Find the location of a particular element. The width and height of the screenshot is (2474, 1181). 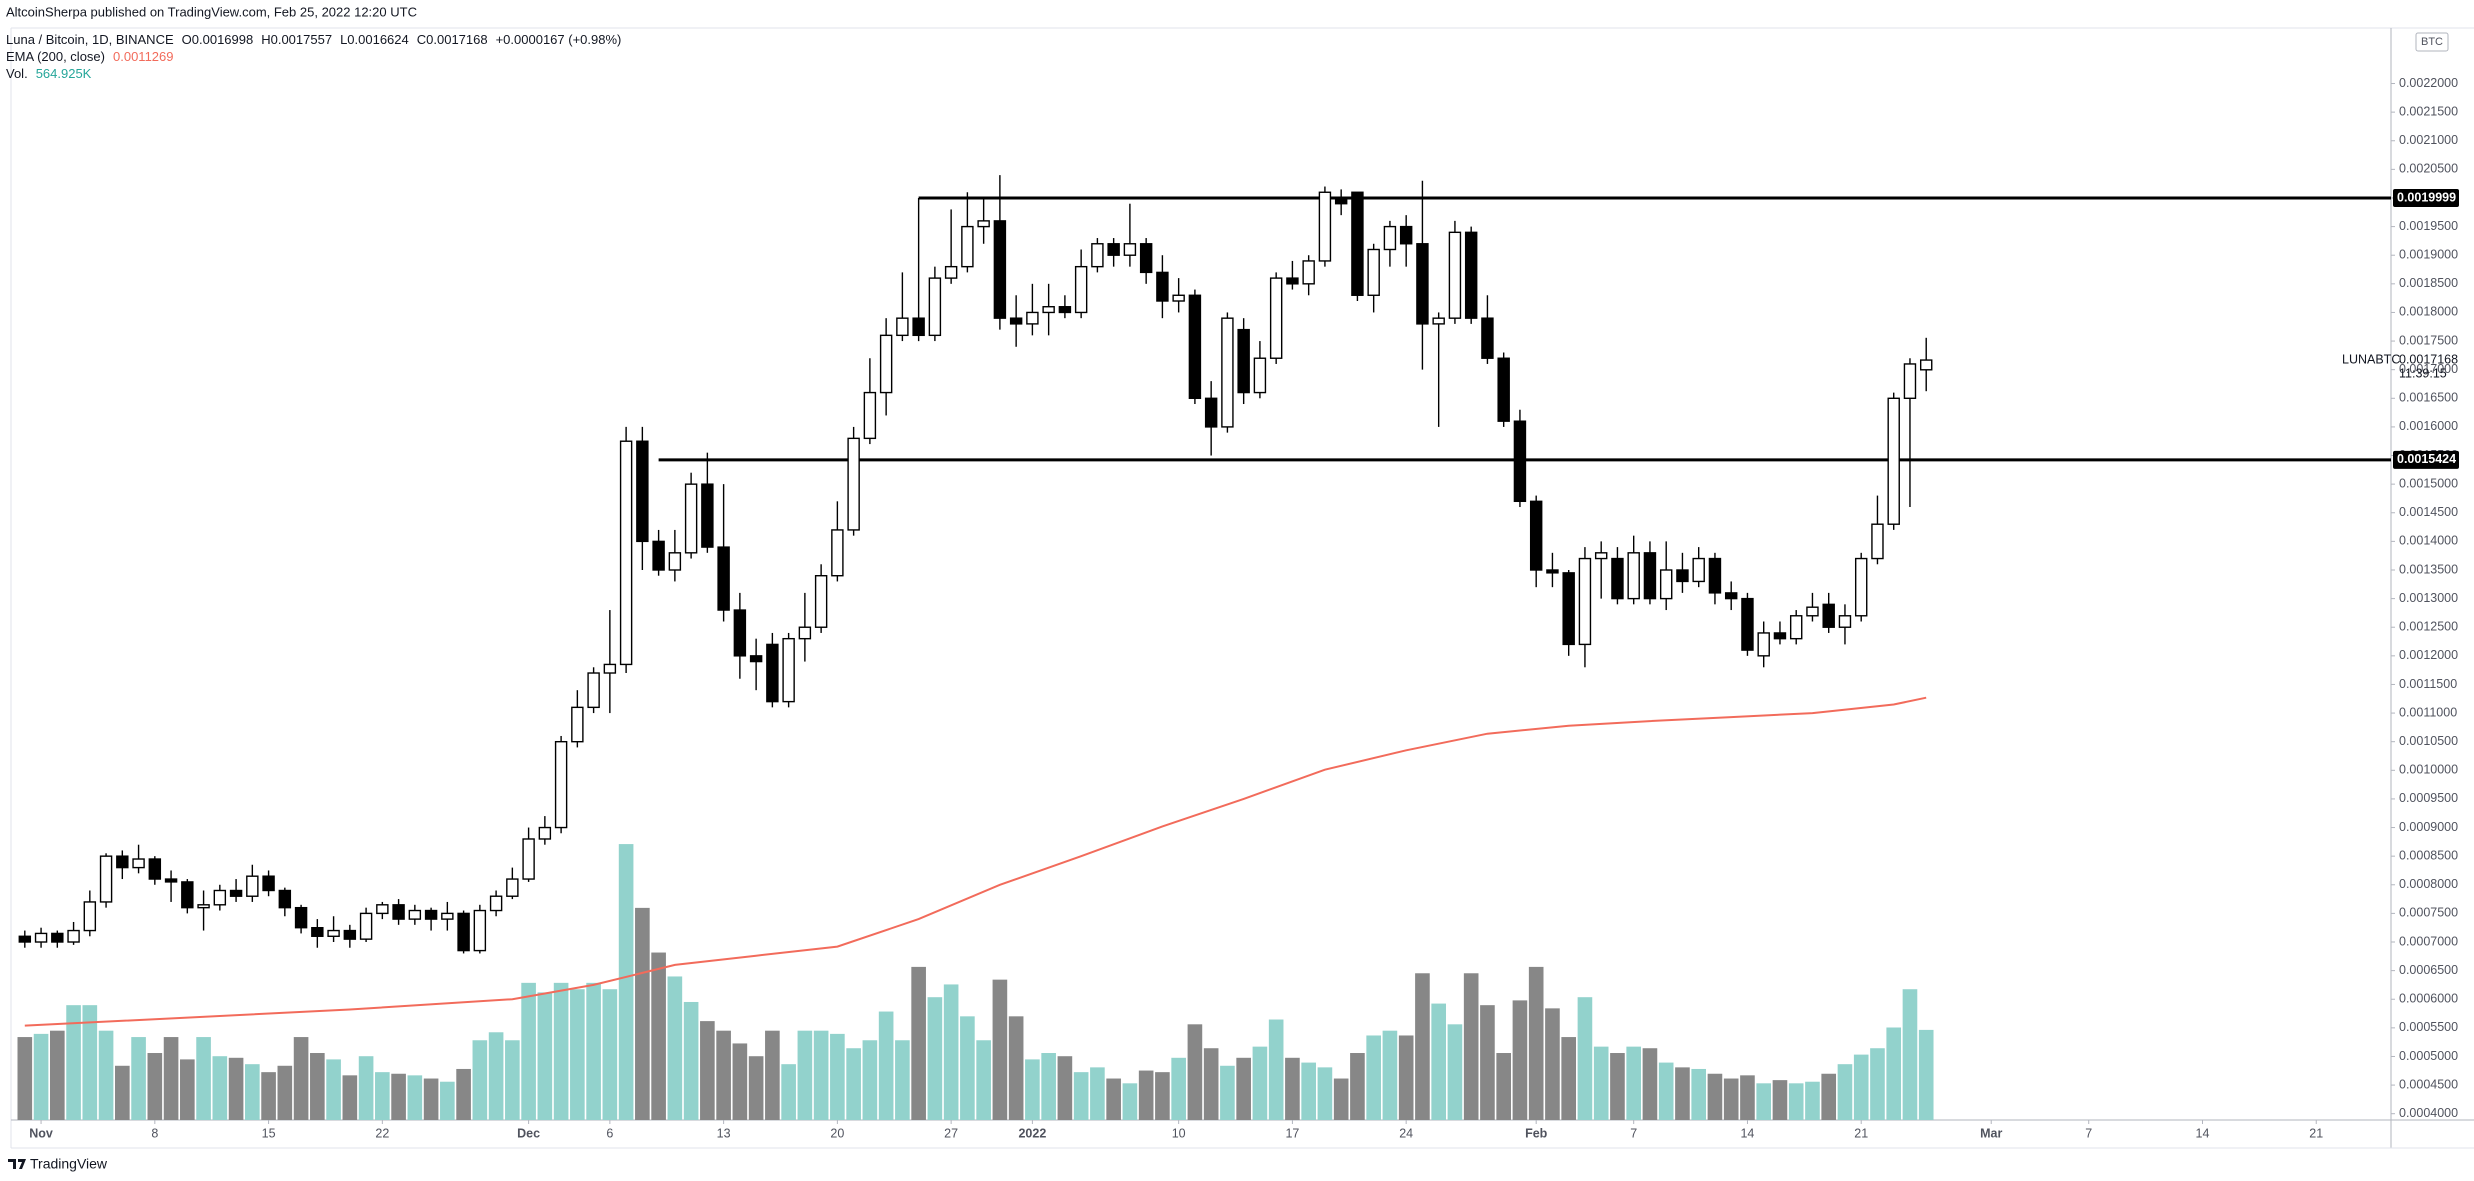

legend-ohlc-key: H is located at coordinates (265, 39).